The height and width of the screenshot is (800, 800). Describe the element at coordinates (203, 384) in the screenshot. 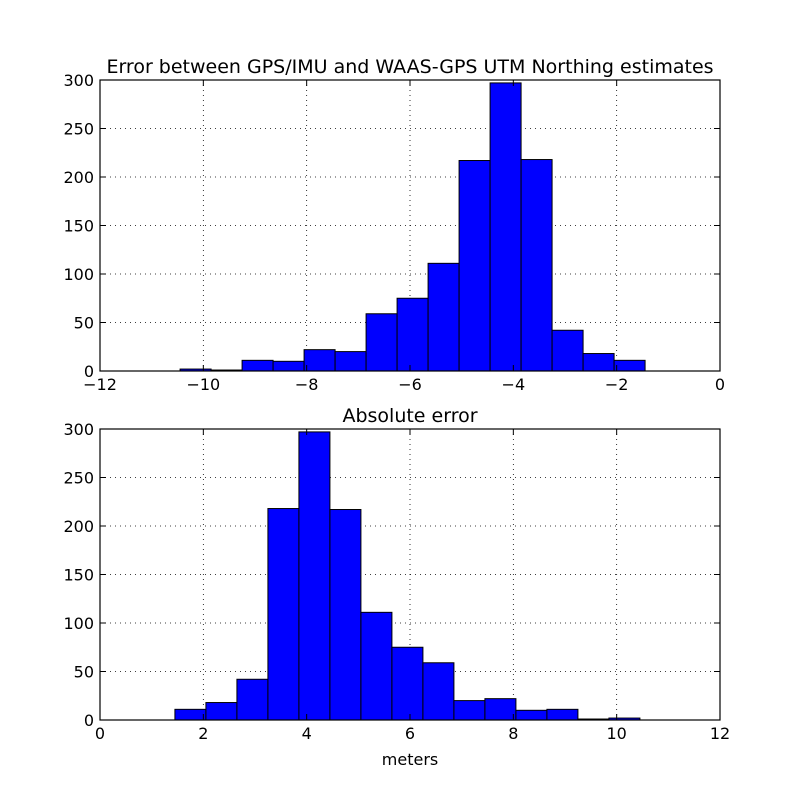

I see `x-tick-label: −10` at that location.